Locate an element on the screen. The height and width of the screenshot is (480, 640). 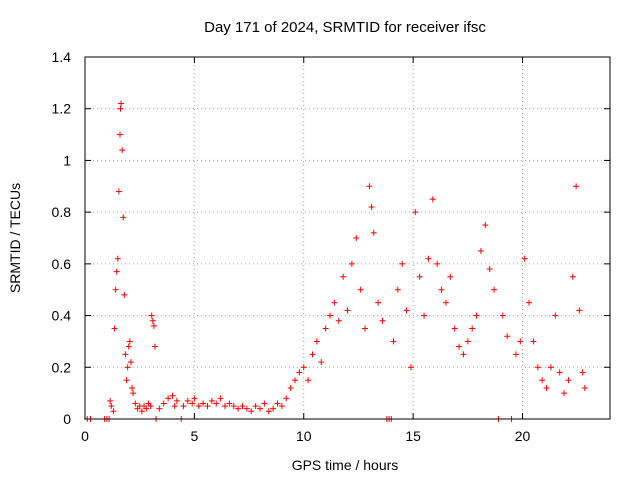
y-tick-label: 1 is located at coordinates (67, 160).